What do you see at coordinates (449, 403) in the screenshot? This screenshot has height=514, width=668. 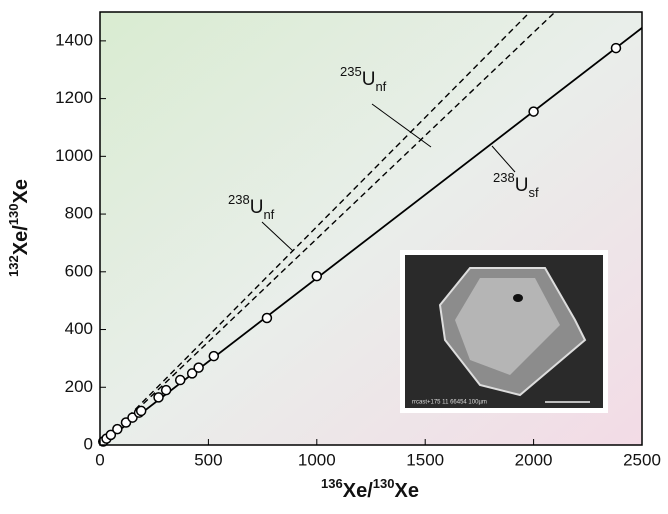 I see `inset-caption: rrcast+175 11 66454 100µm` at bounding box center [449, 403].